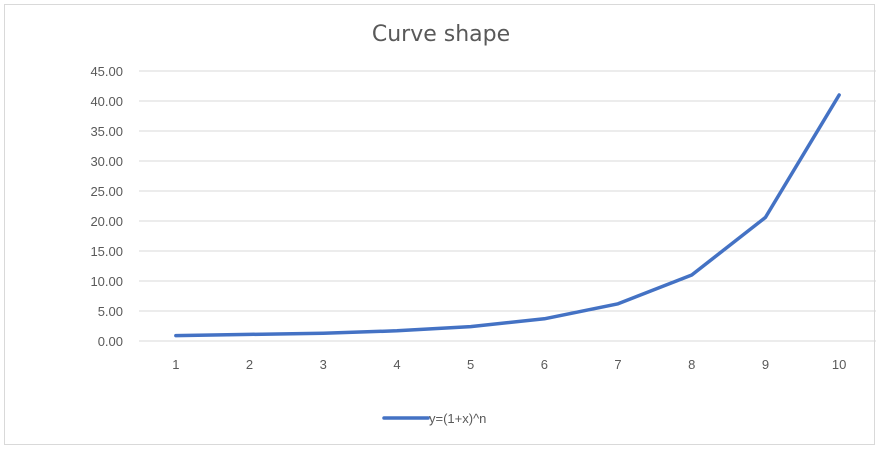  Describe the element at coordinates (110, 341) in the screenshot. I see `y-tick-label: 0.00` at that location.